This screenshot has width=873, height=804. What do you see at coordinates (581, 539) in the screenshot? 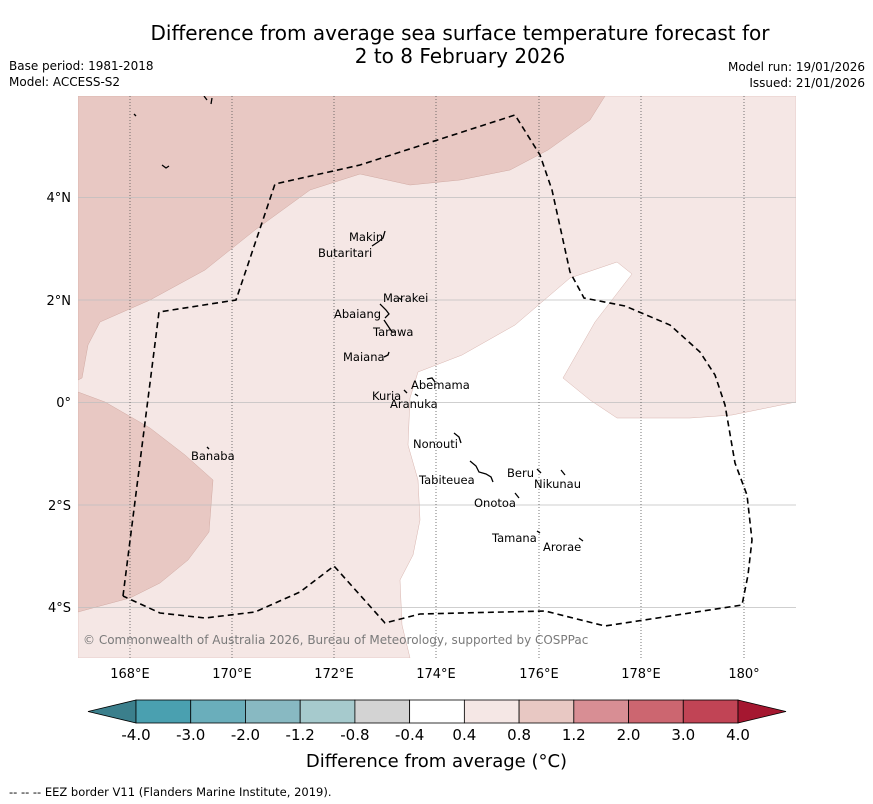
I see `arorae-coast` at bounding box center [581, 539].